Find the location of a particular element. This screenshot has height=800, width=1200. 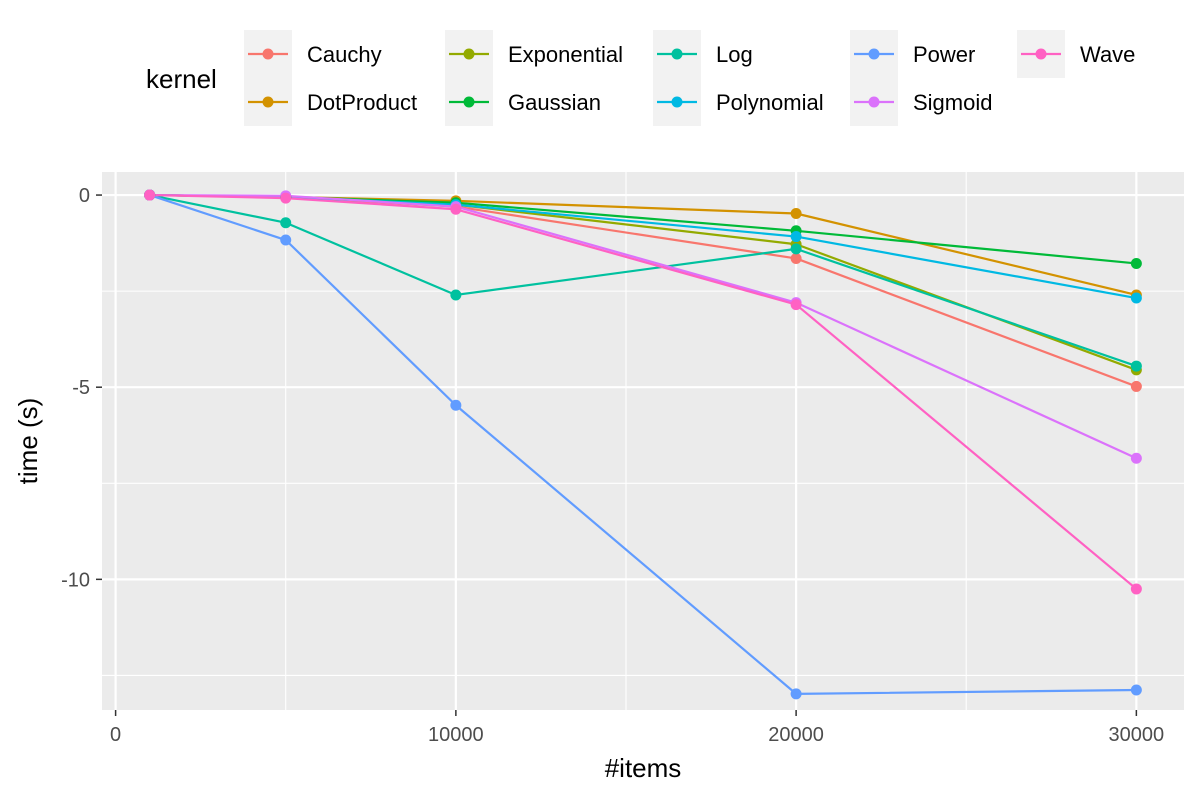

x-tick-label: 30000 is located at coordinates (1137, 735).